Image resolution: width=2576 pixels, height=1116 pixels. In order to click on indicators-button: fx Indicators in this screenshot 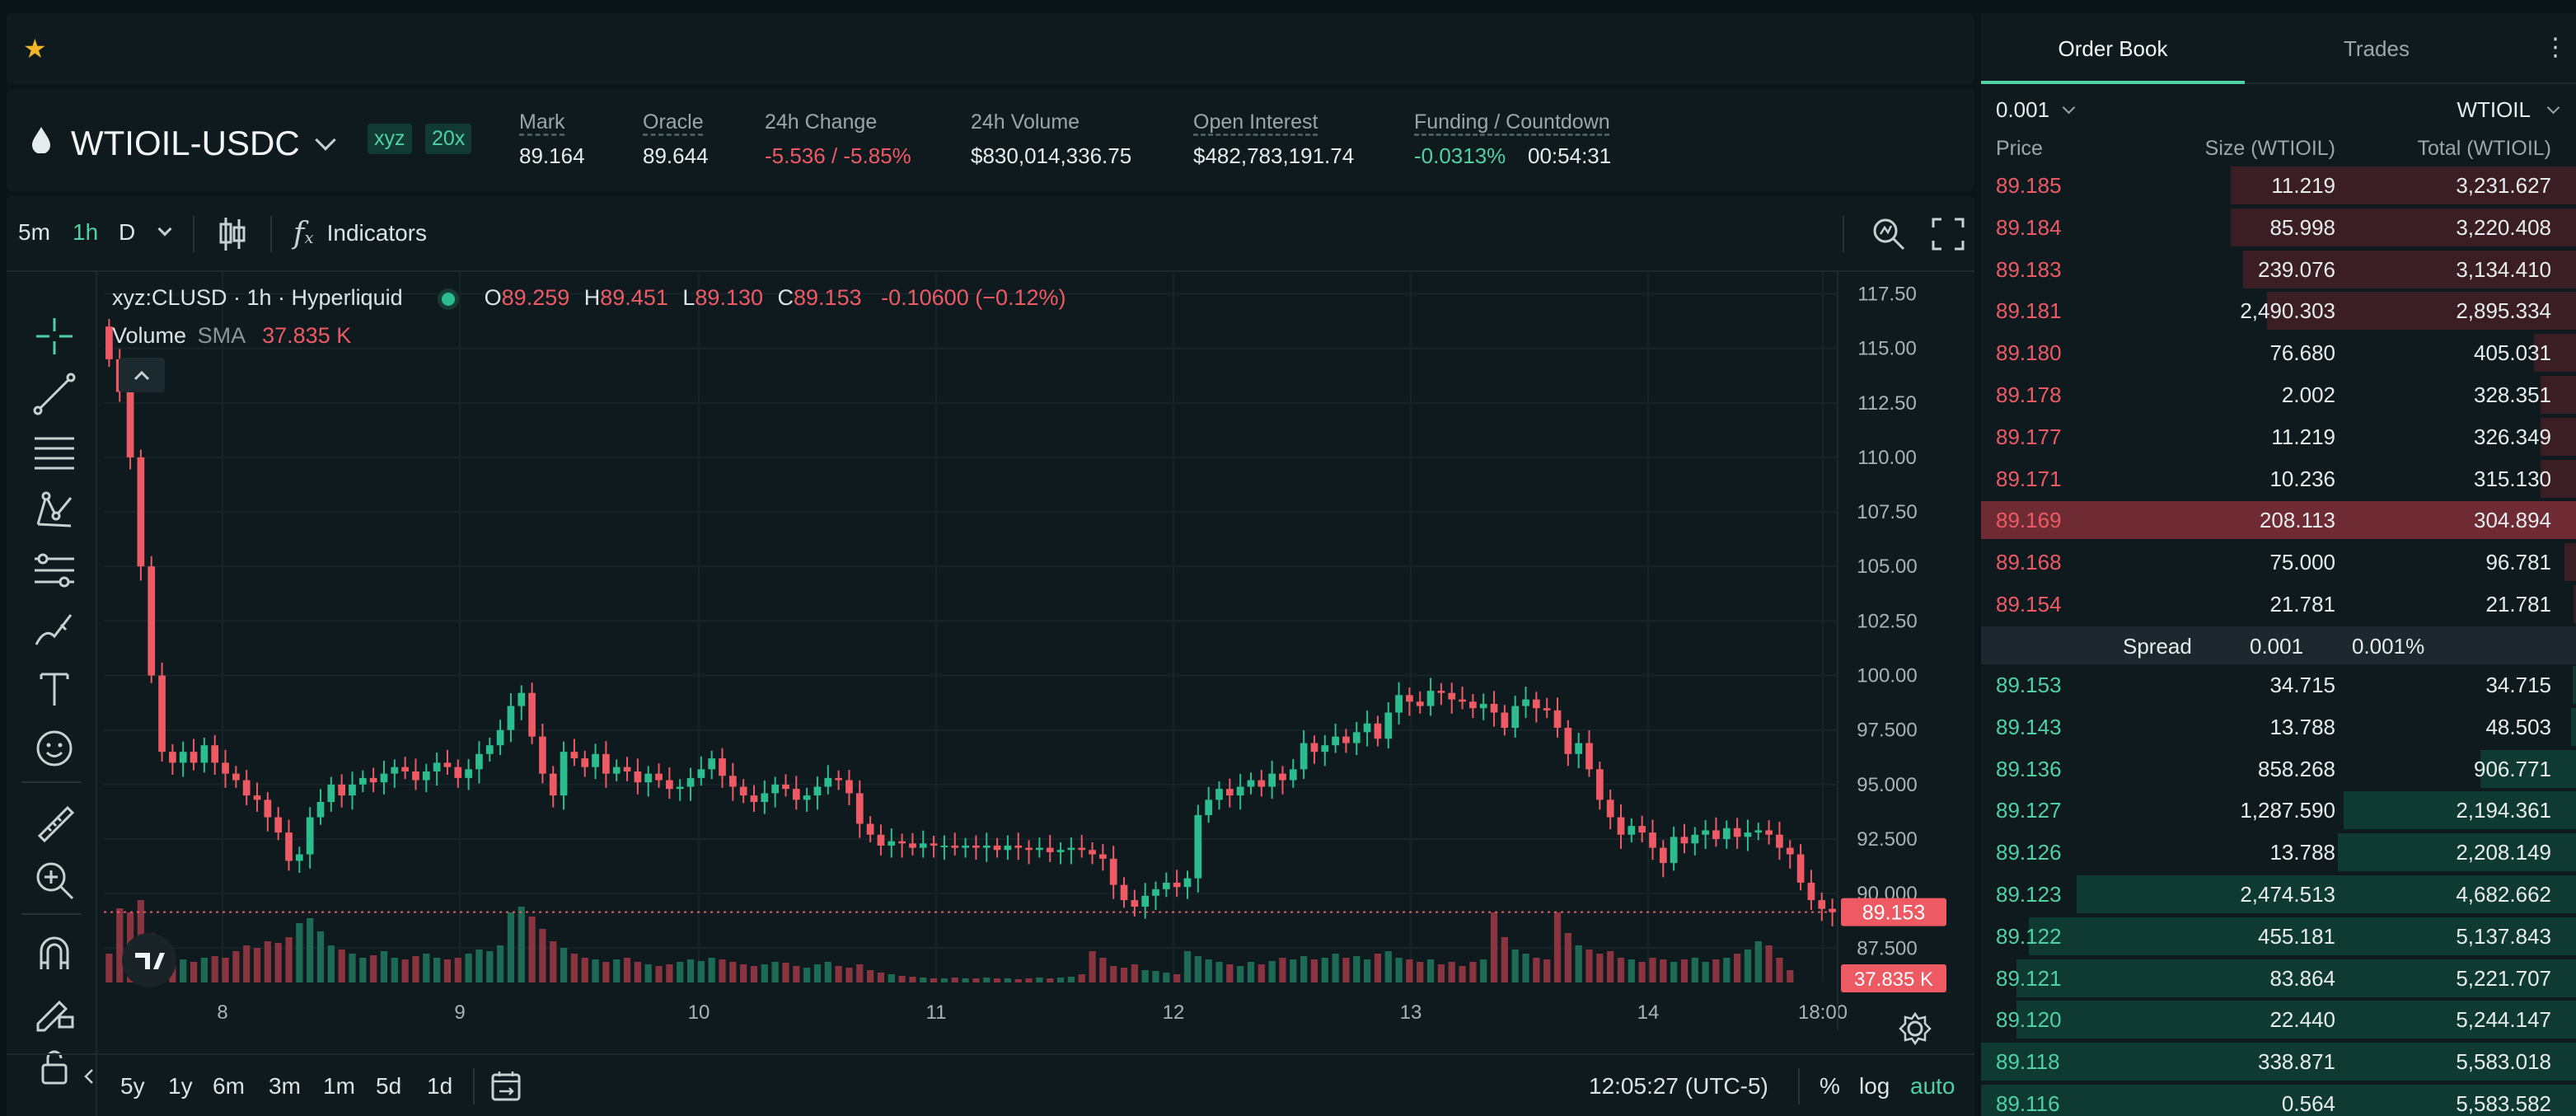, I will do `click(360, 233)`.